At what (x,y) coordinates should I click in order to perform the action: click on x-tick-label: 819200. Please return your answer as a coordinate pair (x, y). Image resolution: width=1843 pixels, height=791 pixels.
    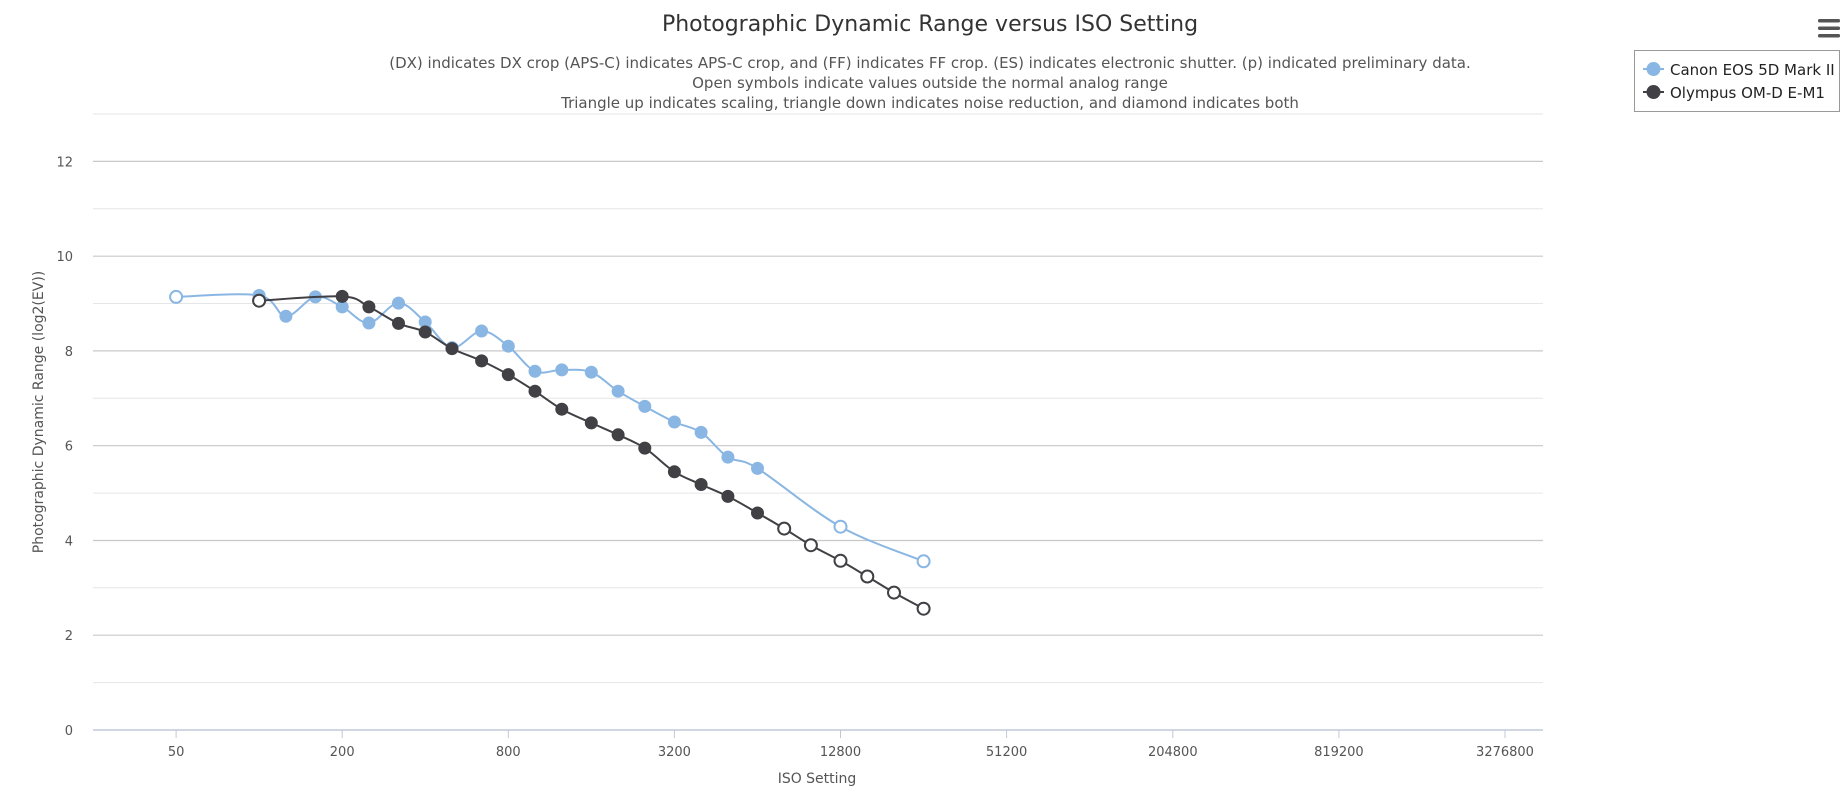
    Looking at the image, I should click on (1339, 752).